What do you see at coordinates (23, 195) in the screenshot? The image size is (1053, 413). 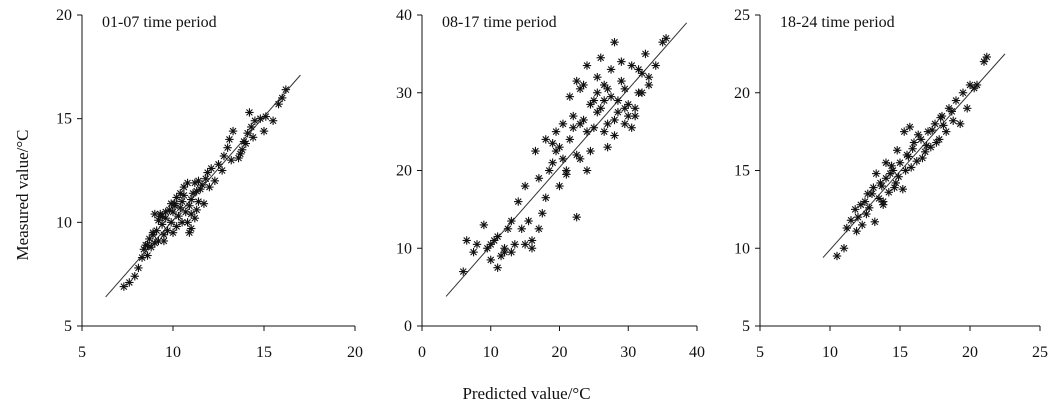 I see `y-axis-label-container: Measured value/°C` at bounding box center [23, 195].